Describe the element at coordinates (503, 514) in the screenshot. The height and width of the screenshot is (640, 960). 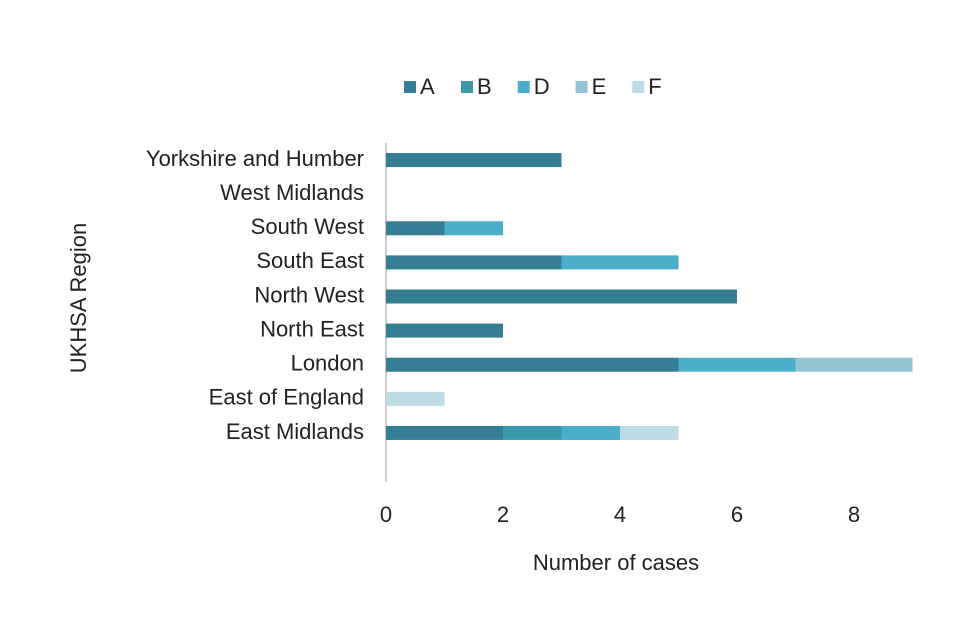
I see `x-tick-label: 2` at that location.